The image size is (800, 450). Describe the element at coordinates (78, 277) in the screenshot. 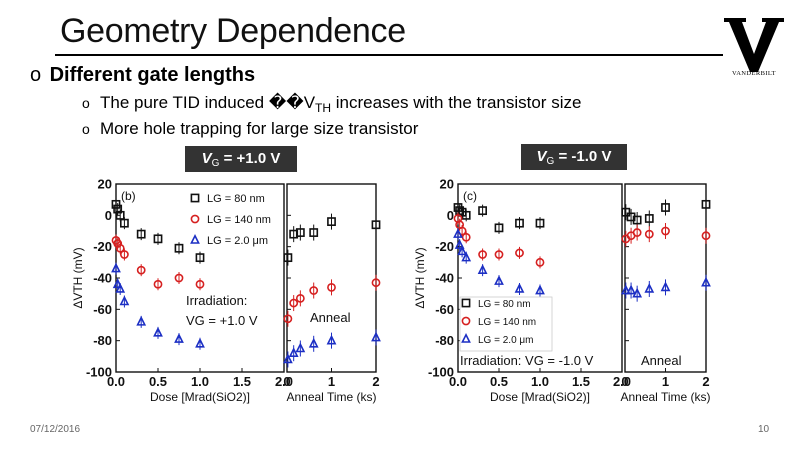

I see `y-axis-label: ΔVTH (mV)` at that location.